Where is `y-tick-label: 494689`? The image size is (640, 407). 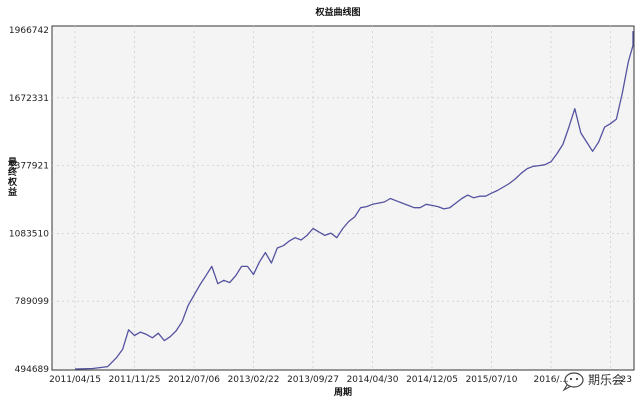 y-tick-label: 494689 is located at coordinates (32, 370).